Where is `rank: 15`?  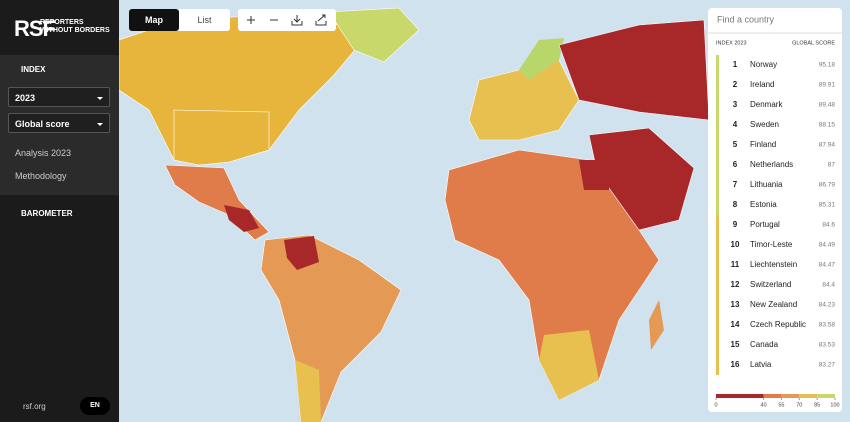 rank: 15 is located at coordinates (735, 344).